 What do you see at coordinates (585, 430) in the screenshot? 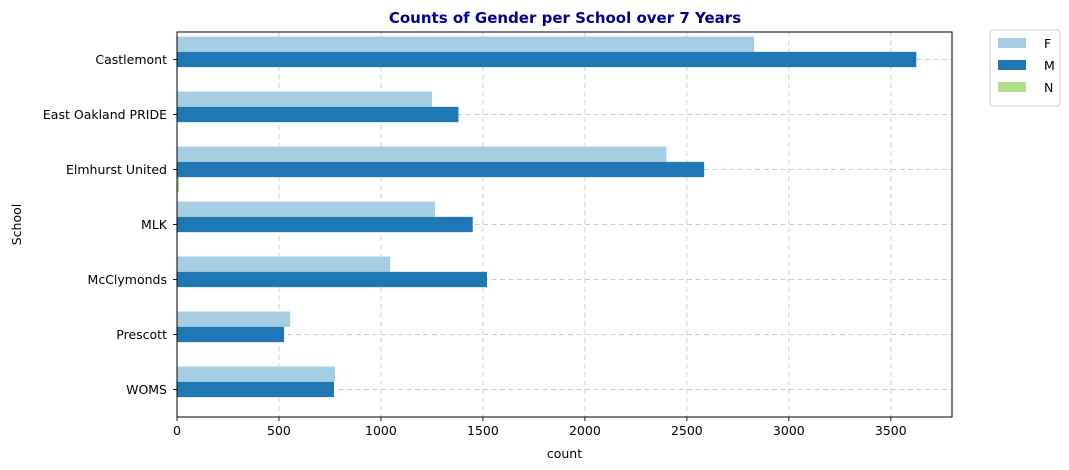
I see `x-tick-label: 2000` at bounding box center [585, 430].